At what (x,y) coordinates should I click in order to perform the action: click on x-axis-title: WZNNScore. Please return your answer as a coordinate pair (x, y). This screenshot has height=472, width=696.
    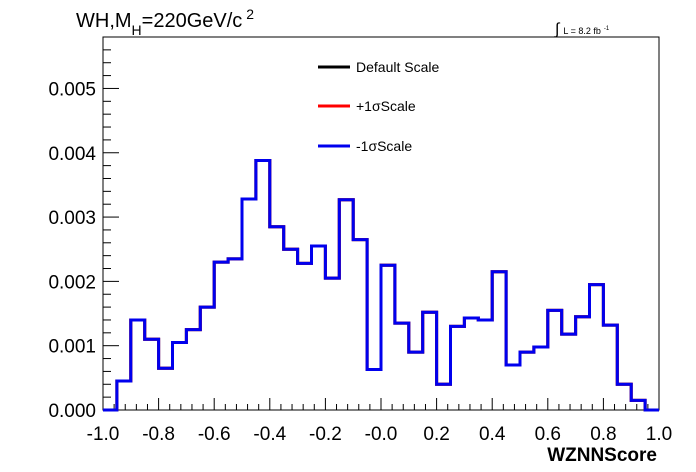
    Looking at the image, I should click on (602, 455).